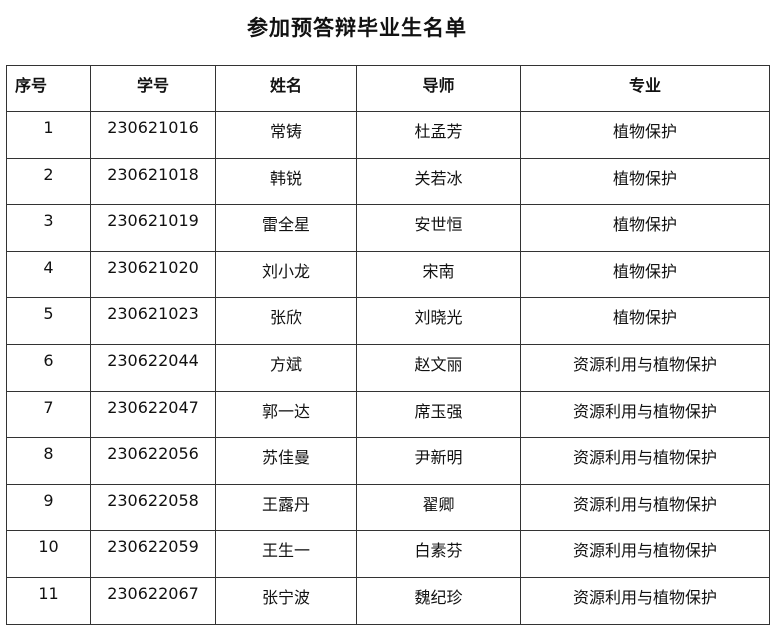 The height and width of the screenshot is (635, 770). What do you see at coordinates (438, 600) in the screenshot?
I see `cell-advisor: 魏纪珍` at bounding box center [438, 600].